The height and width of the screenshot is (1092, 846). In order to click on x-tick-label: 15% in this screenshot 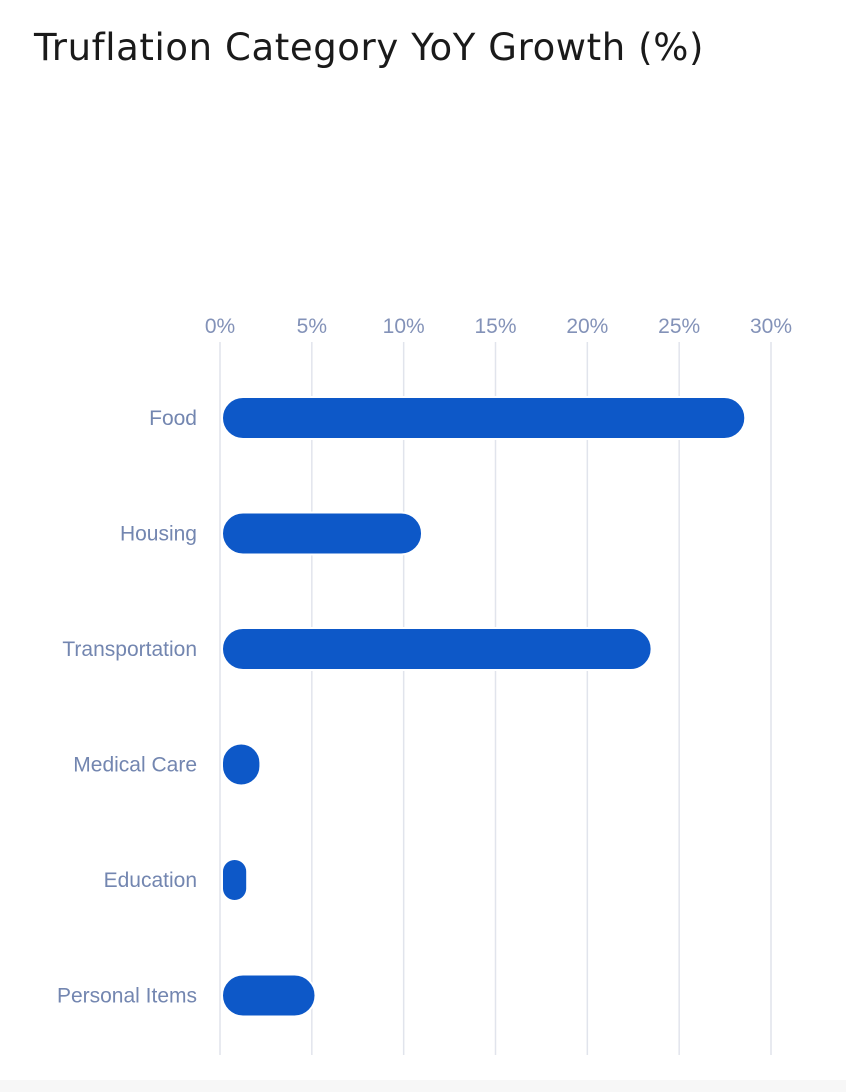, I will do `click(495, 326)`.